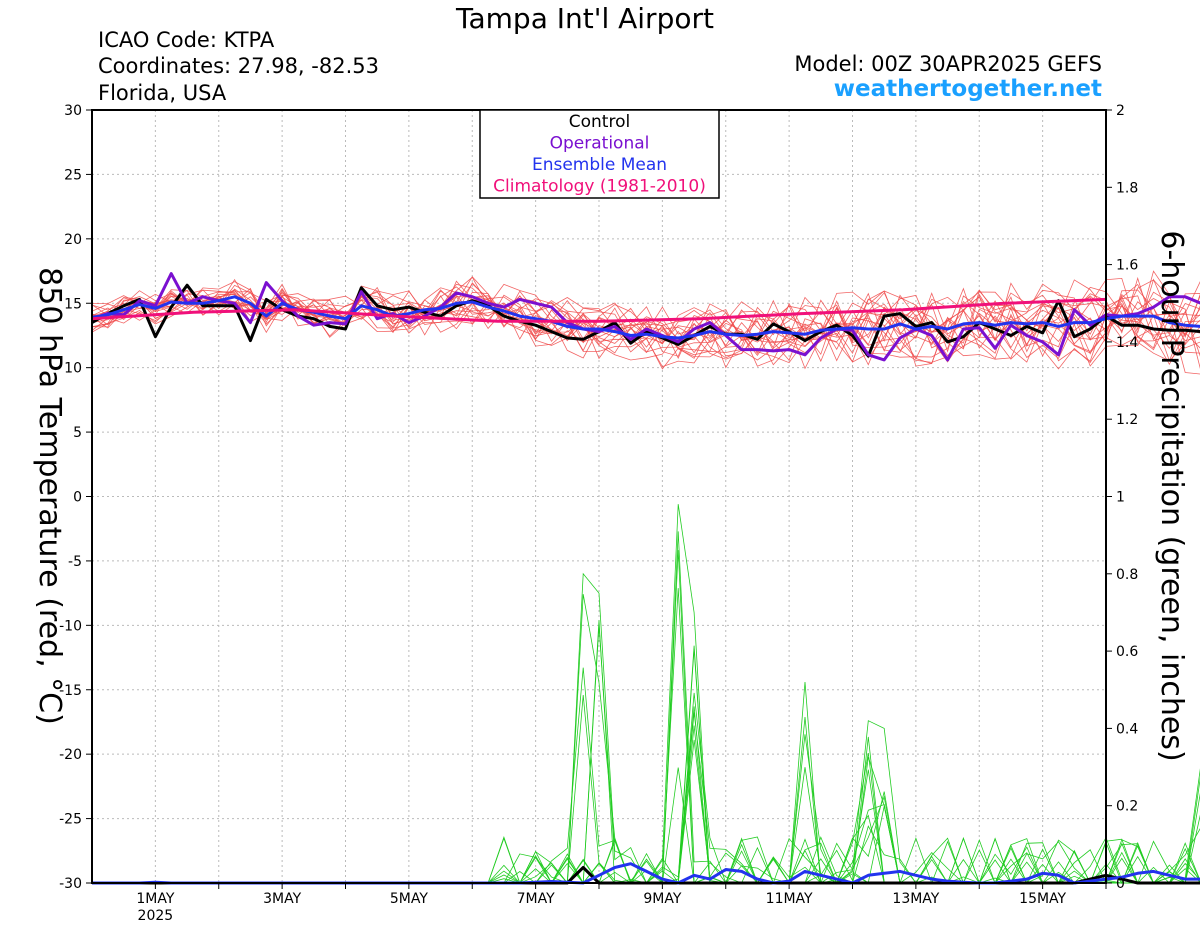 The width and height of the screenshot is (1200, 927). Describe the element at coordinates (599, 122) in the screenshot. I see `legend-entry: Control` at that location.